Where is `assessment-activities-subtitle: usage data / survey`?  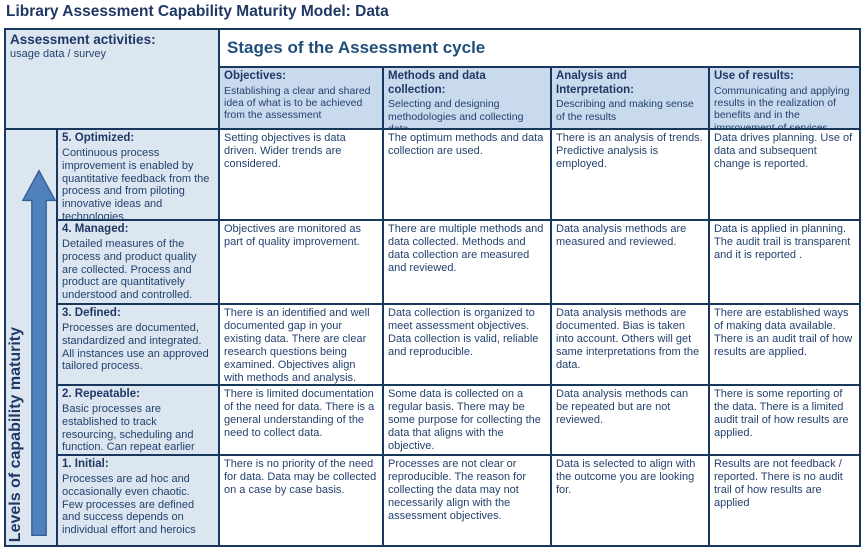
assessment-activities-subtitle: usage data / survey is located at coordinates (58, 53).